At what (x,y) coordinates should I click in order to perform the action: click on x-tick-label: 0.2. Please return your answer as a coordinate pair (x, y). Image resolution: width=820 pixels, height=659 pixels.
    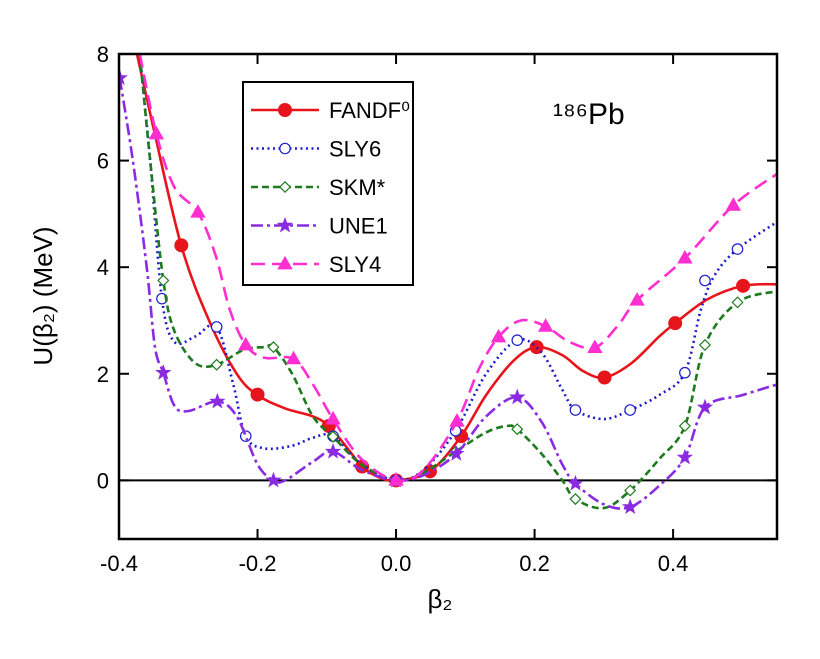
    Looking at the image, I should click on (534, 563).